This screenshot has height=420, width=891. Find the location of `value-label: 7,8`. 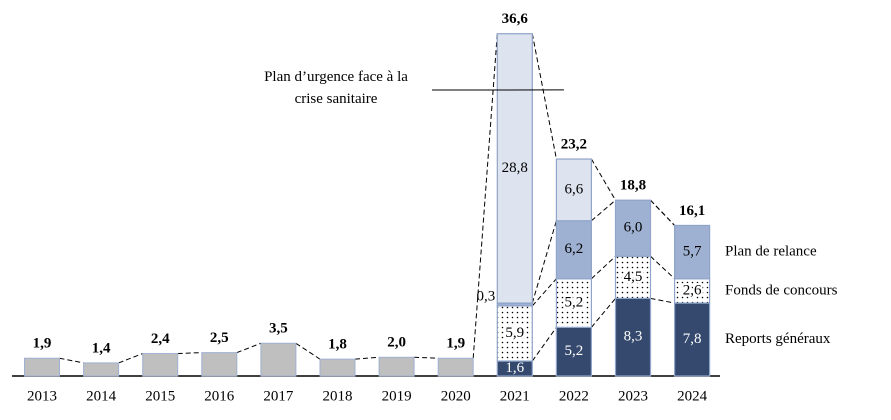

value-label: 7,8 is located at coordinates (692, 339).